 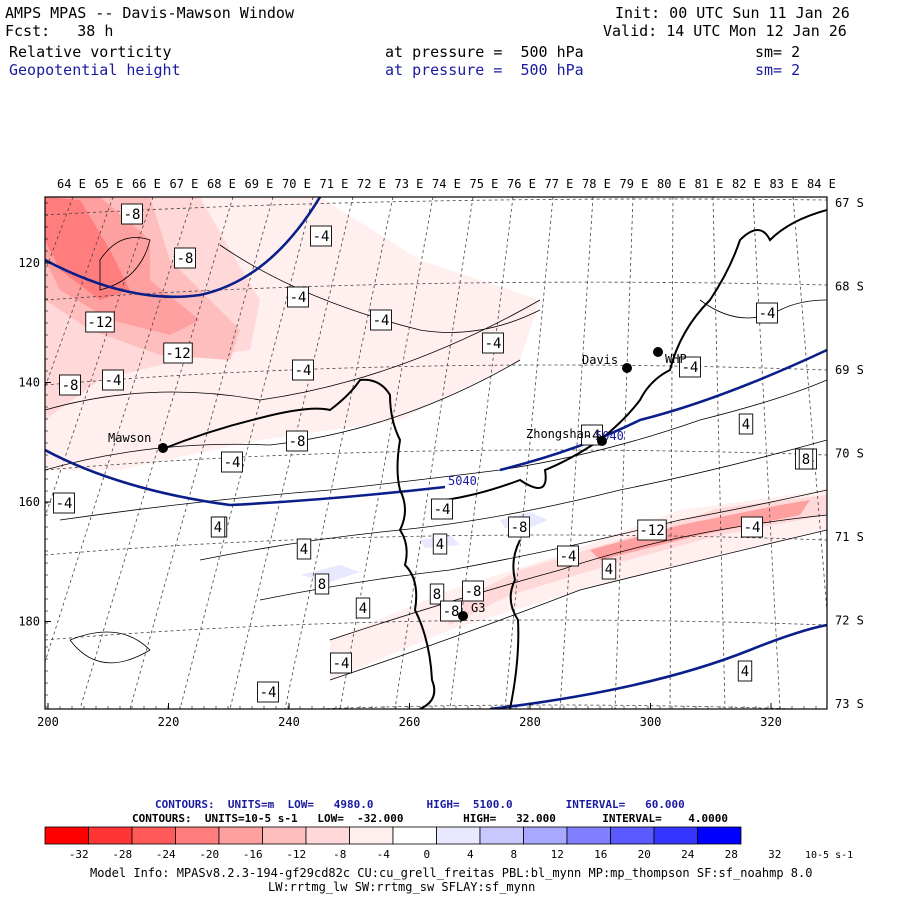 I want to click on colorbar-tick-label: 32, so click(x=774, y=854).